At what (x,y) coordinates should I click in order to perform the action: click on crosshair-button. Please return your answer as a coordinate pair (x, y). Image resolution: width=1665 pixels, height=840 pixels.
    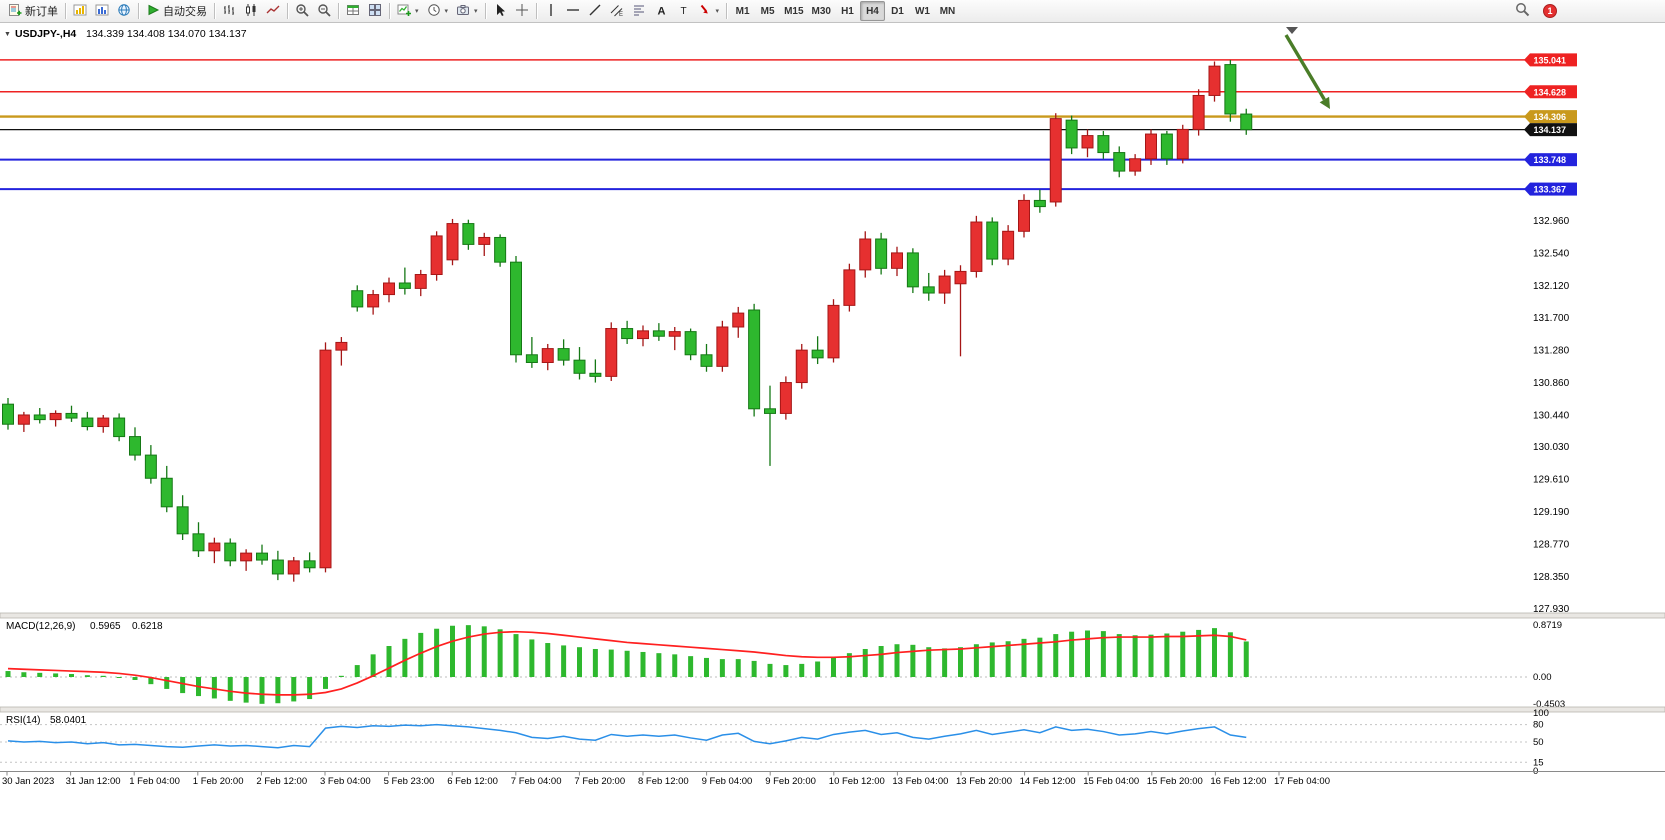
    Looking at the image, I should click on (522, 11).